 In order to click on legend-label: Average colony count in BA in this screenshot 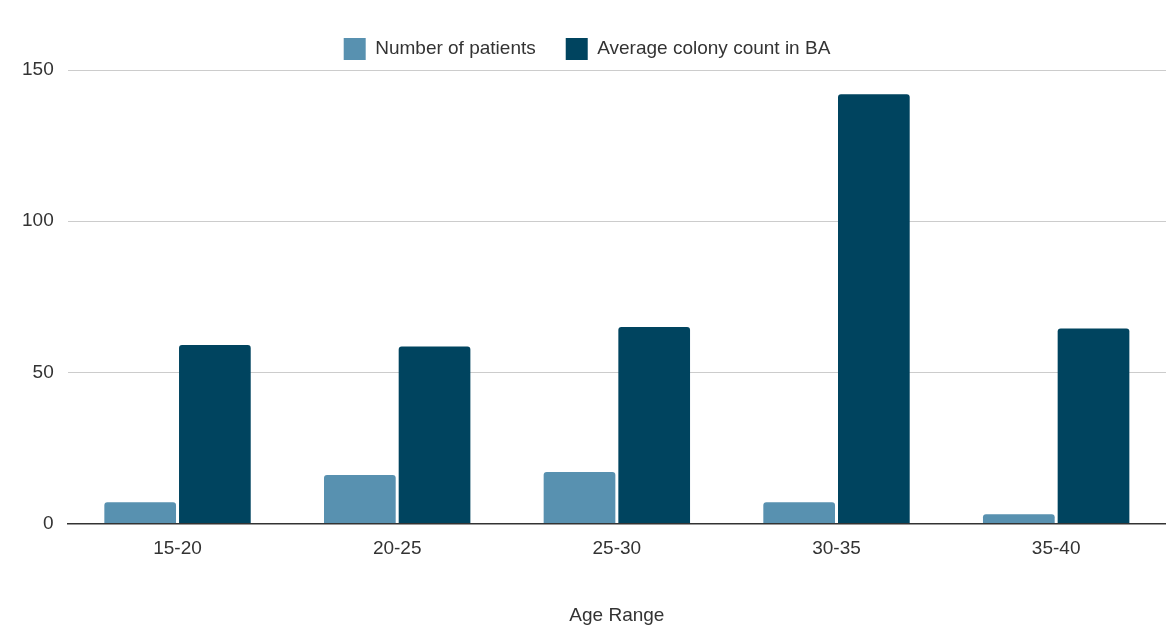, I will do `click(714, 48)`.